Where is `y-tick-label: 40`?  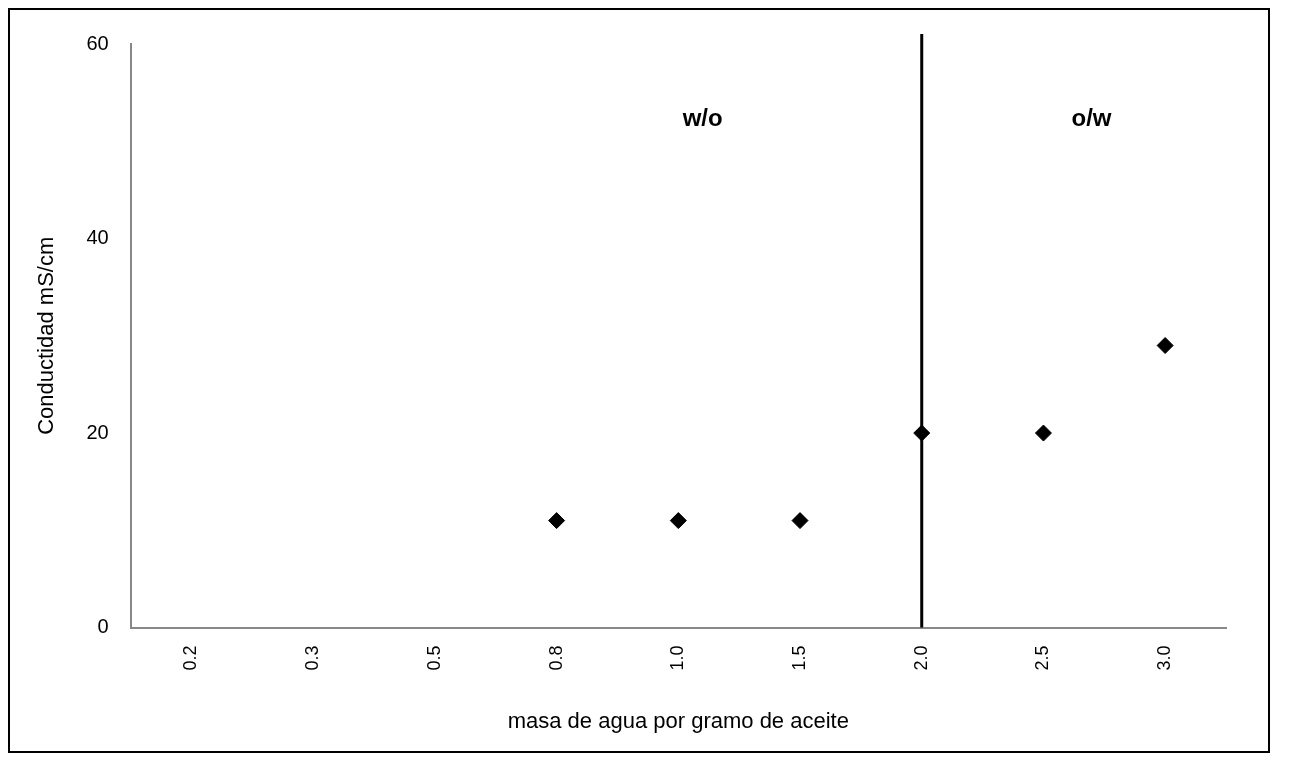 y-tick-label: 40 is located at coordinates (97, 237).